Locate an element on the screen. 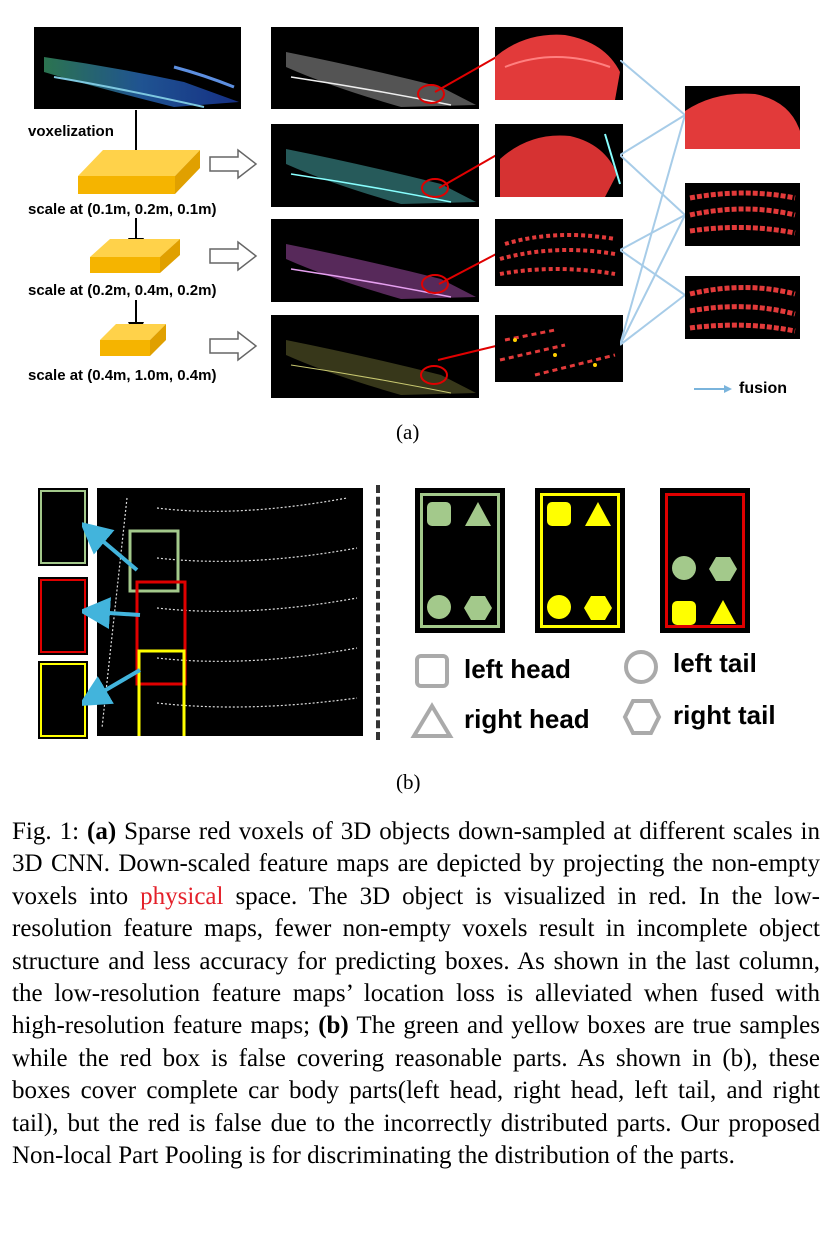 The width and height of the screenshot is (835, 1250). voxelization-label: voxelization is located at coordinates (71, 131).